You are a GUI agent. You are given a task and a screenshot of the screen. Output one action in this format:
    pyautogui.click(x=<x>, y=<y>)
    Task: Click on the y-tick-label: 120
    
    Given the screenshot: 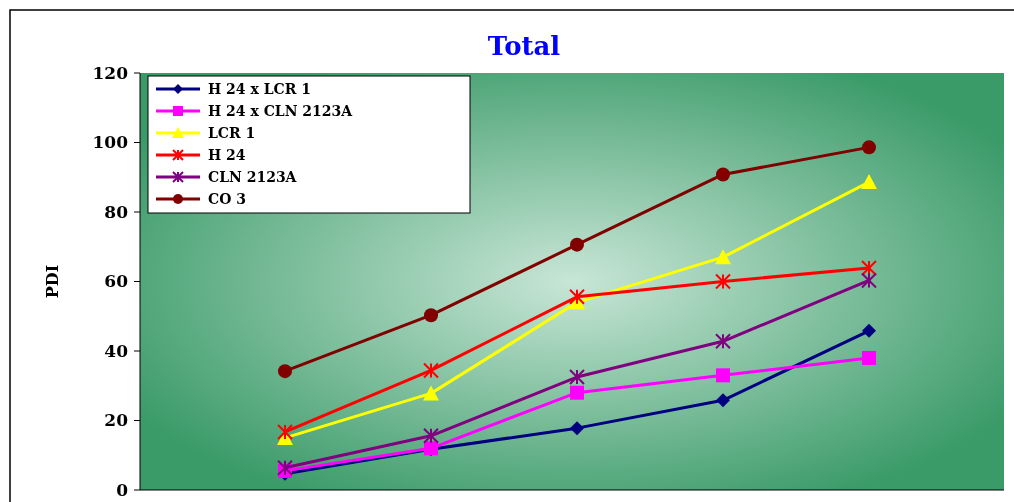 What is the action you would take?
    pyautogui.click(x=110, y=72)
    